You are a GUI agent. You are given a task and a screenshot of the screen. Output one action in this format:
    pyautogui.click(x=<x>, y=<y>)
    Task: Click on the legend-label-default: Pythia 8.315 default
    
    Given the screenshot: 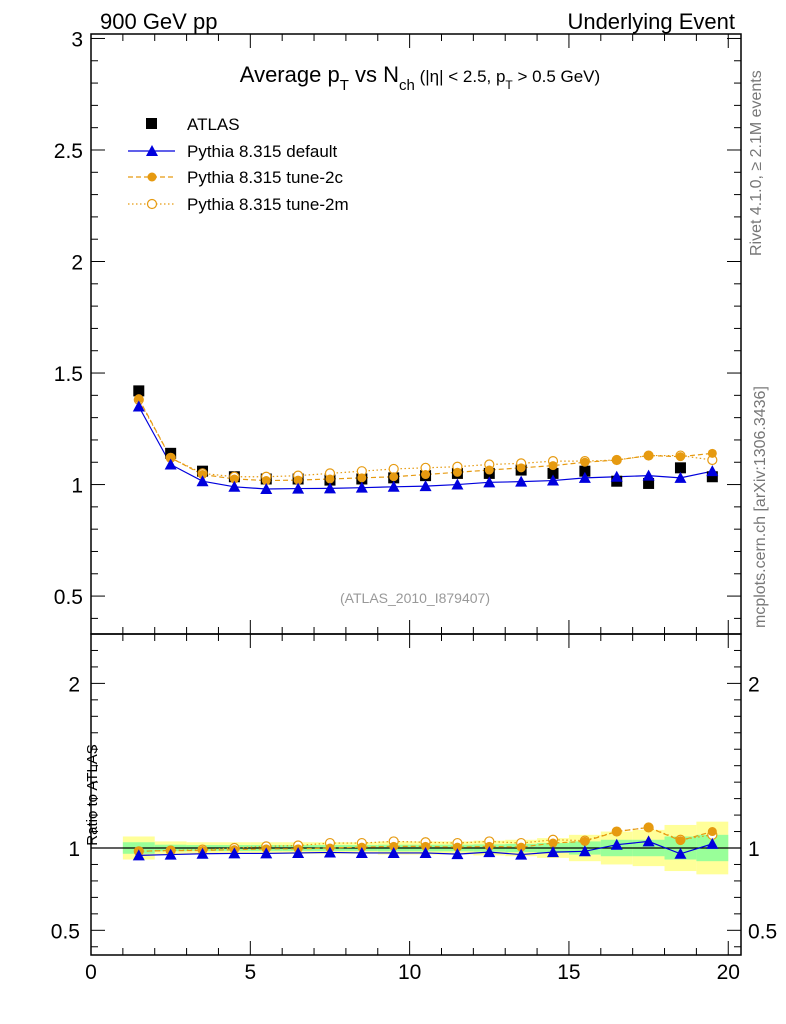 What is the action you would take?
    pyautogui.click(x=262, y=151)
    